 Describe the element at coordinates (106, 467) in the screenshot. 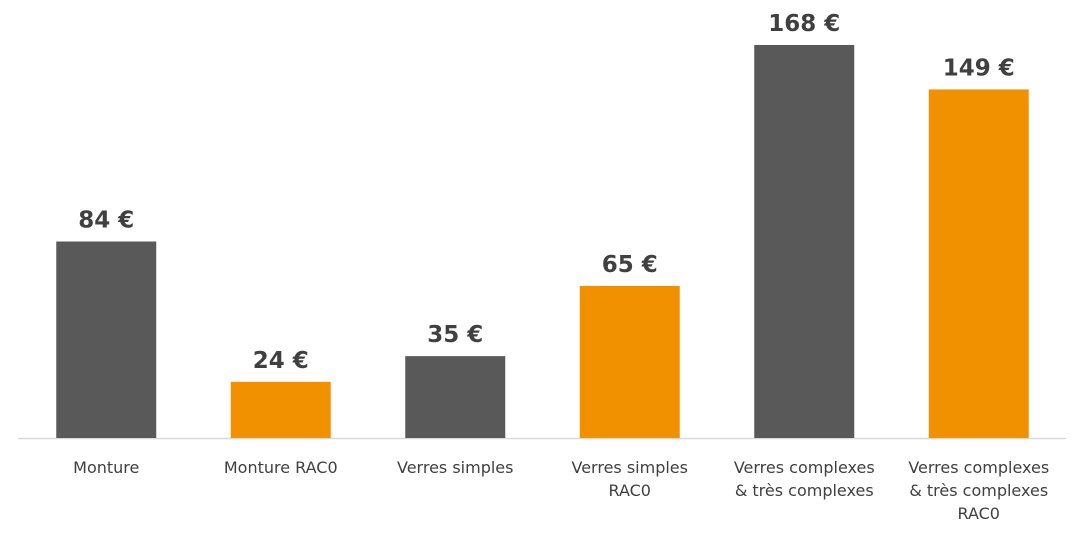

I see `x-tick-label: Monture` at that location.